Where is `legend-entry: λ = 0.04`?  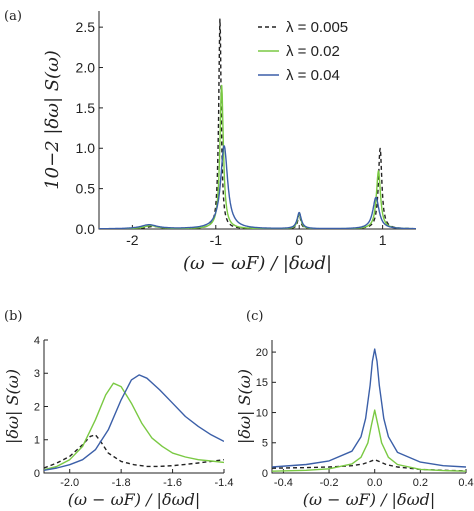
legend-entry: λ = 0.04 is located at coordinates (313, 75).